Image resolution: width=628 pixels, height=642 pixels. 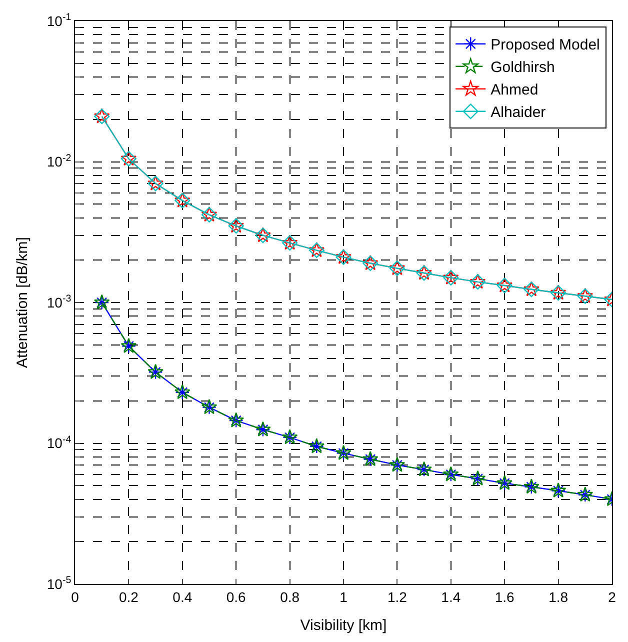 What do you see at coordinates (514, 90) in the screenshot?
I see `legend-label: Ahmed` at bounding box center [514, 90].